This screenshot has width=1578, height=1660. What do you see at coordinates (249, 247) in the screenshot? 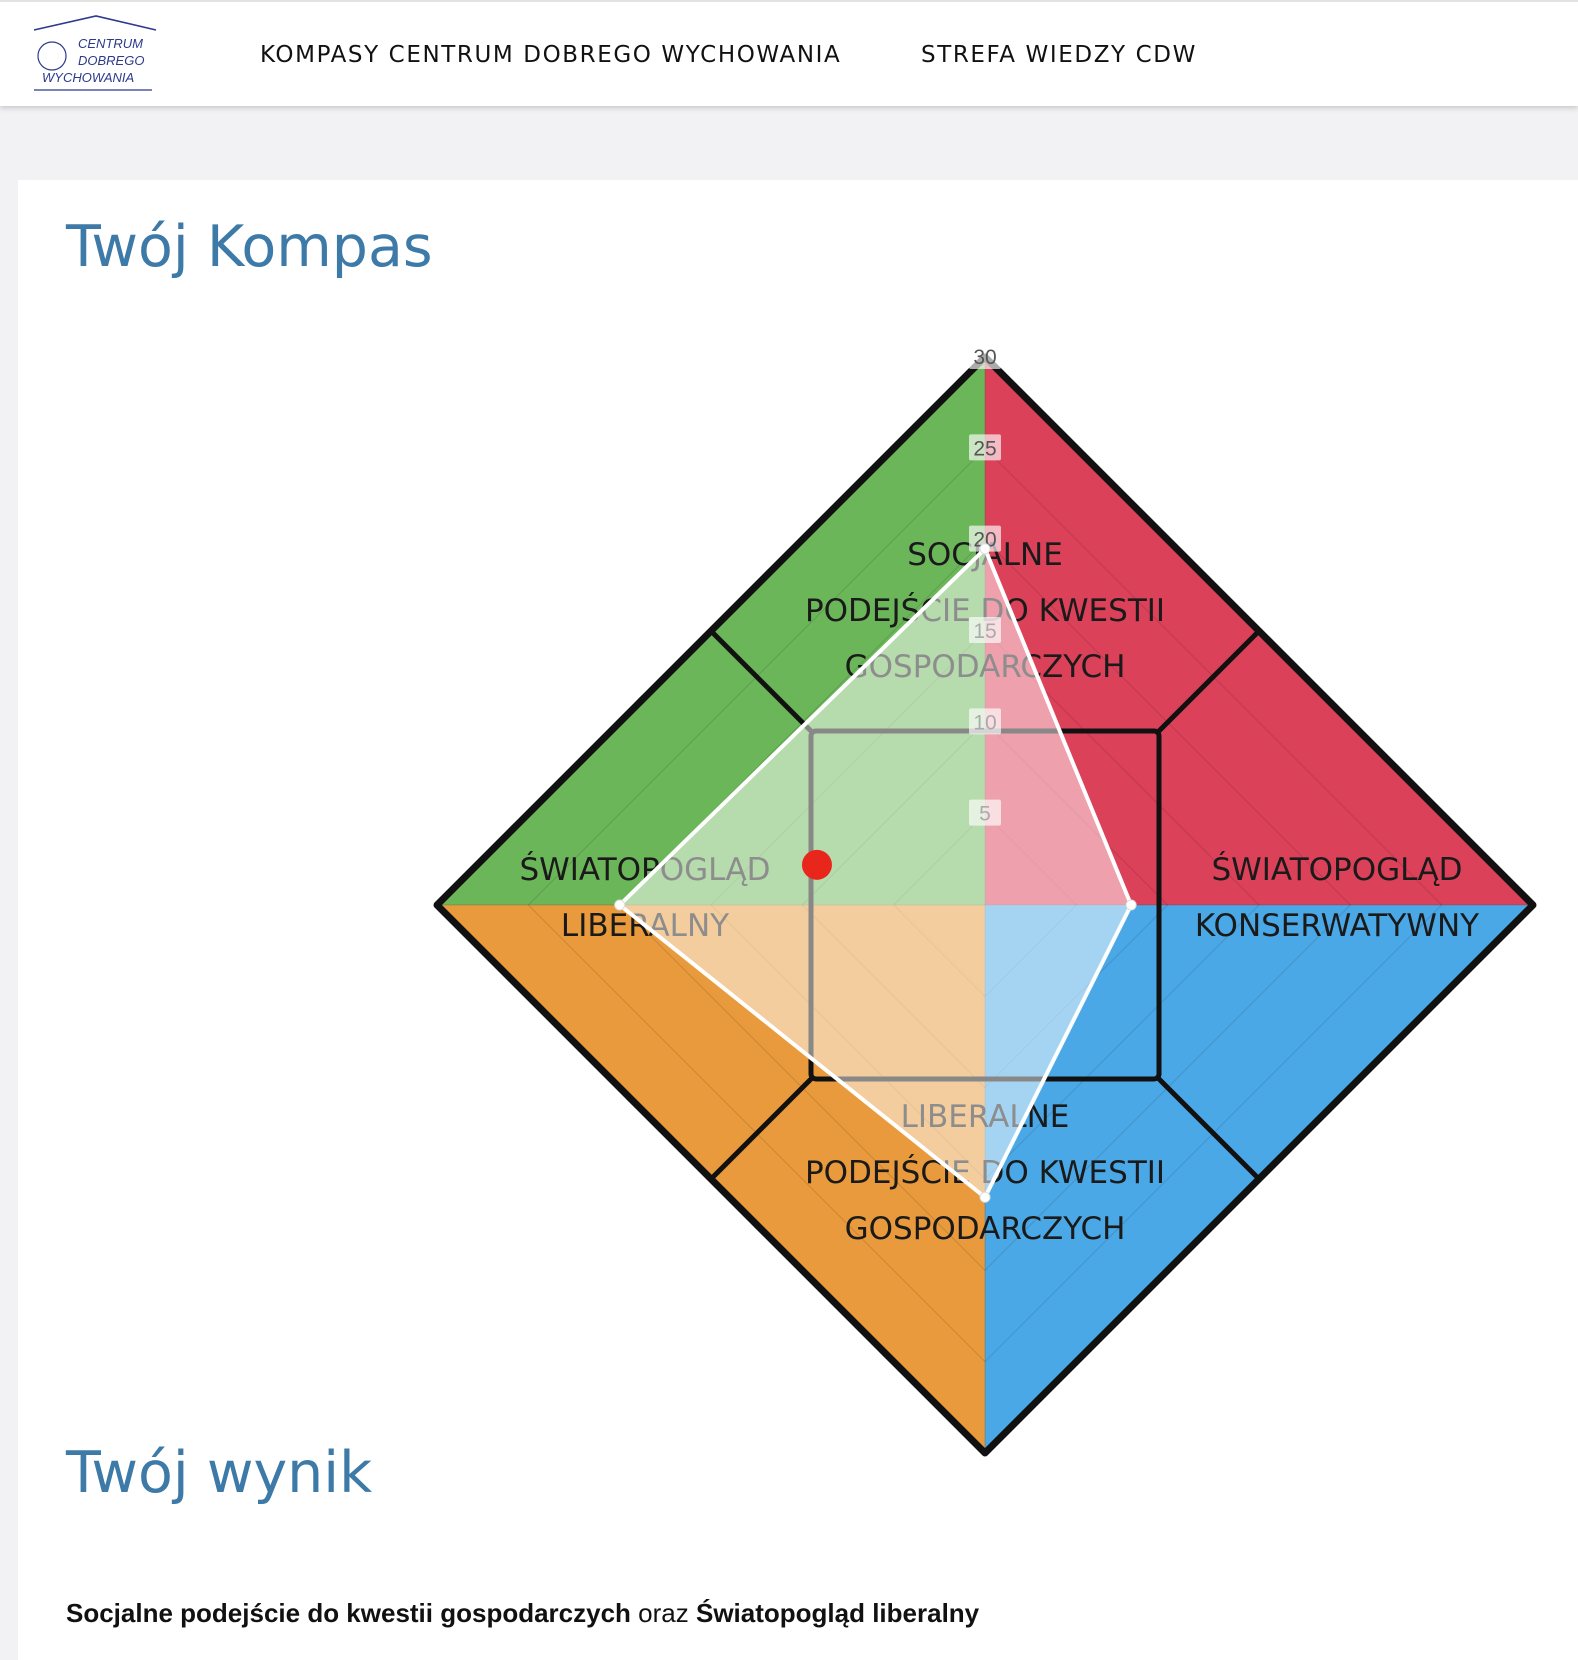
I see `compass-heading: Twój Kompas` at bounding box center [249, 247].